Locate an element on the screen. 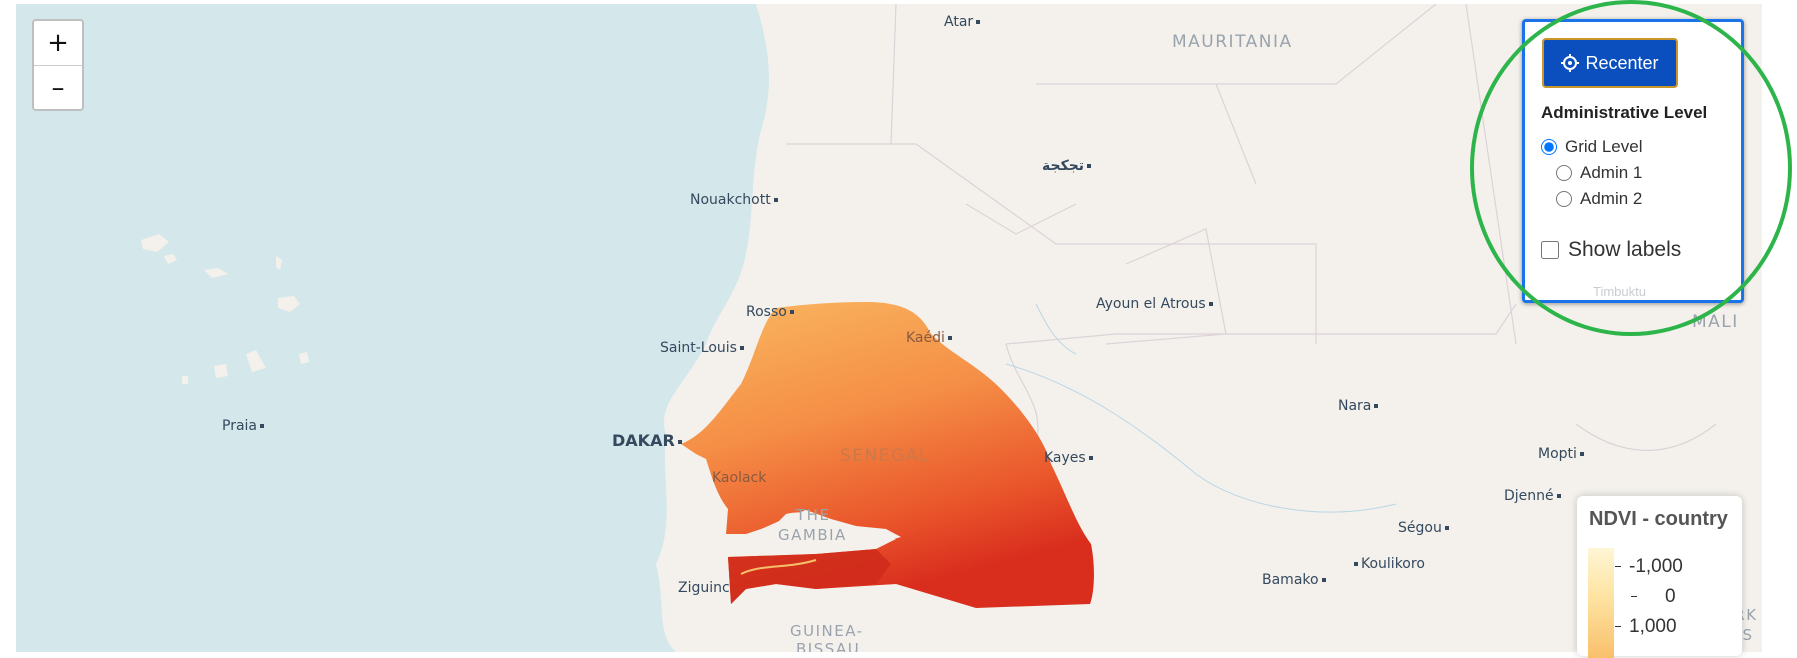  country-label-mali: MALI is located at coordinates (1715, 322).